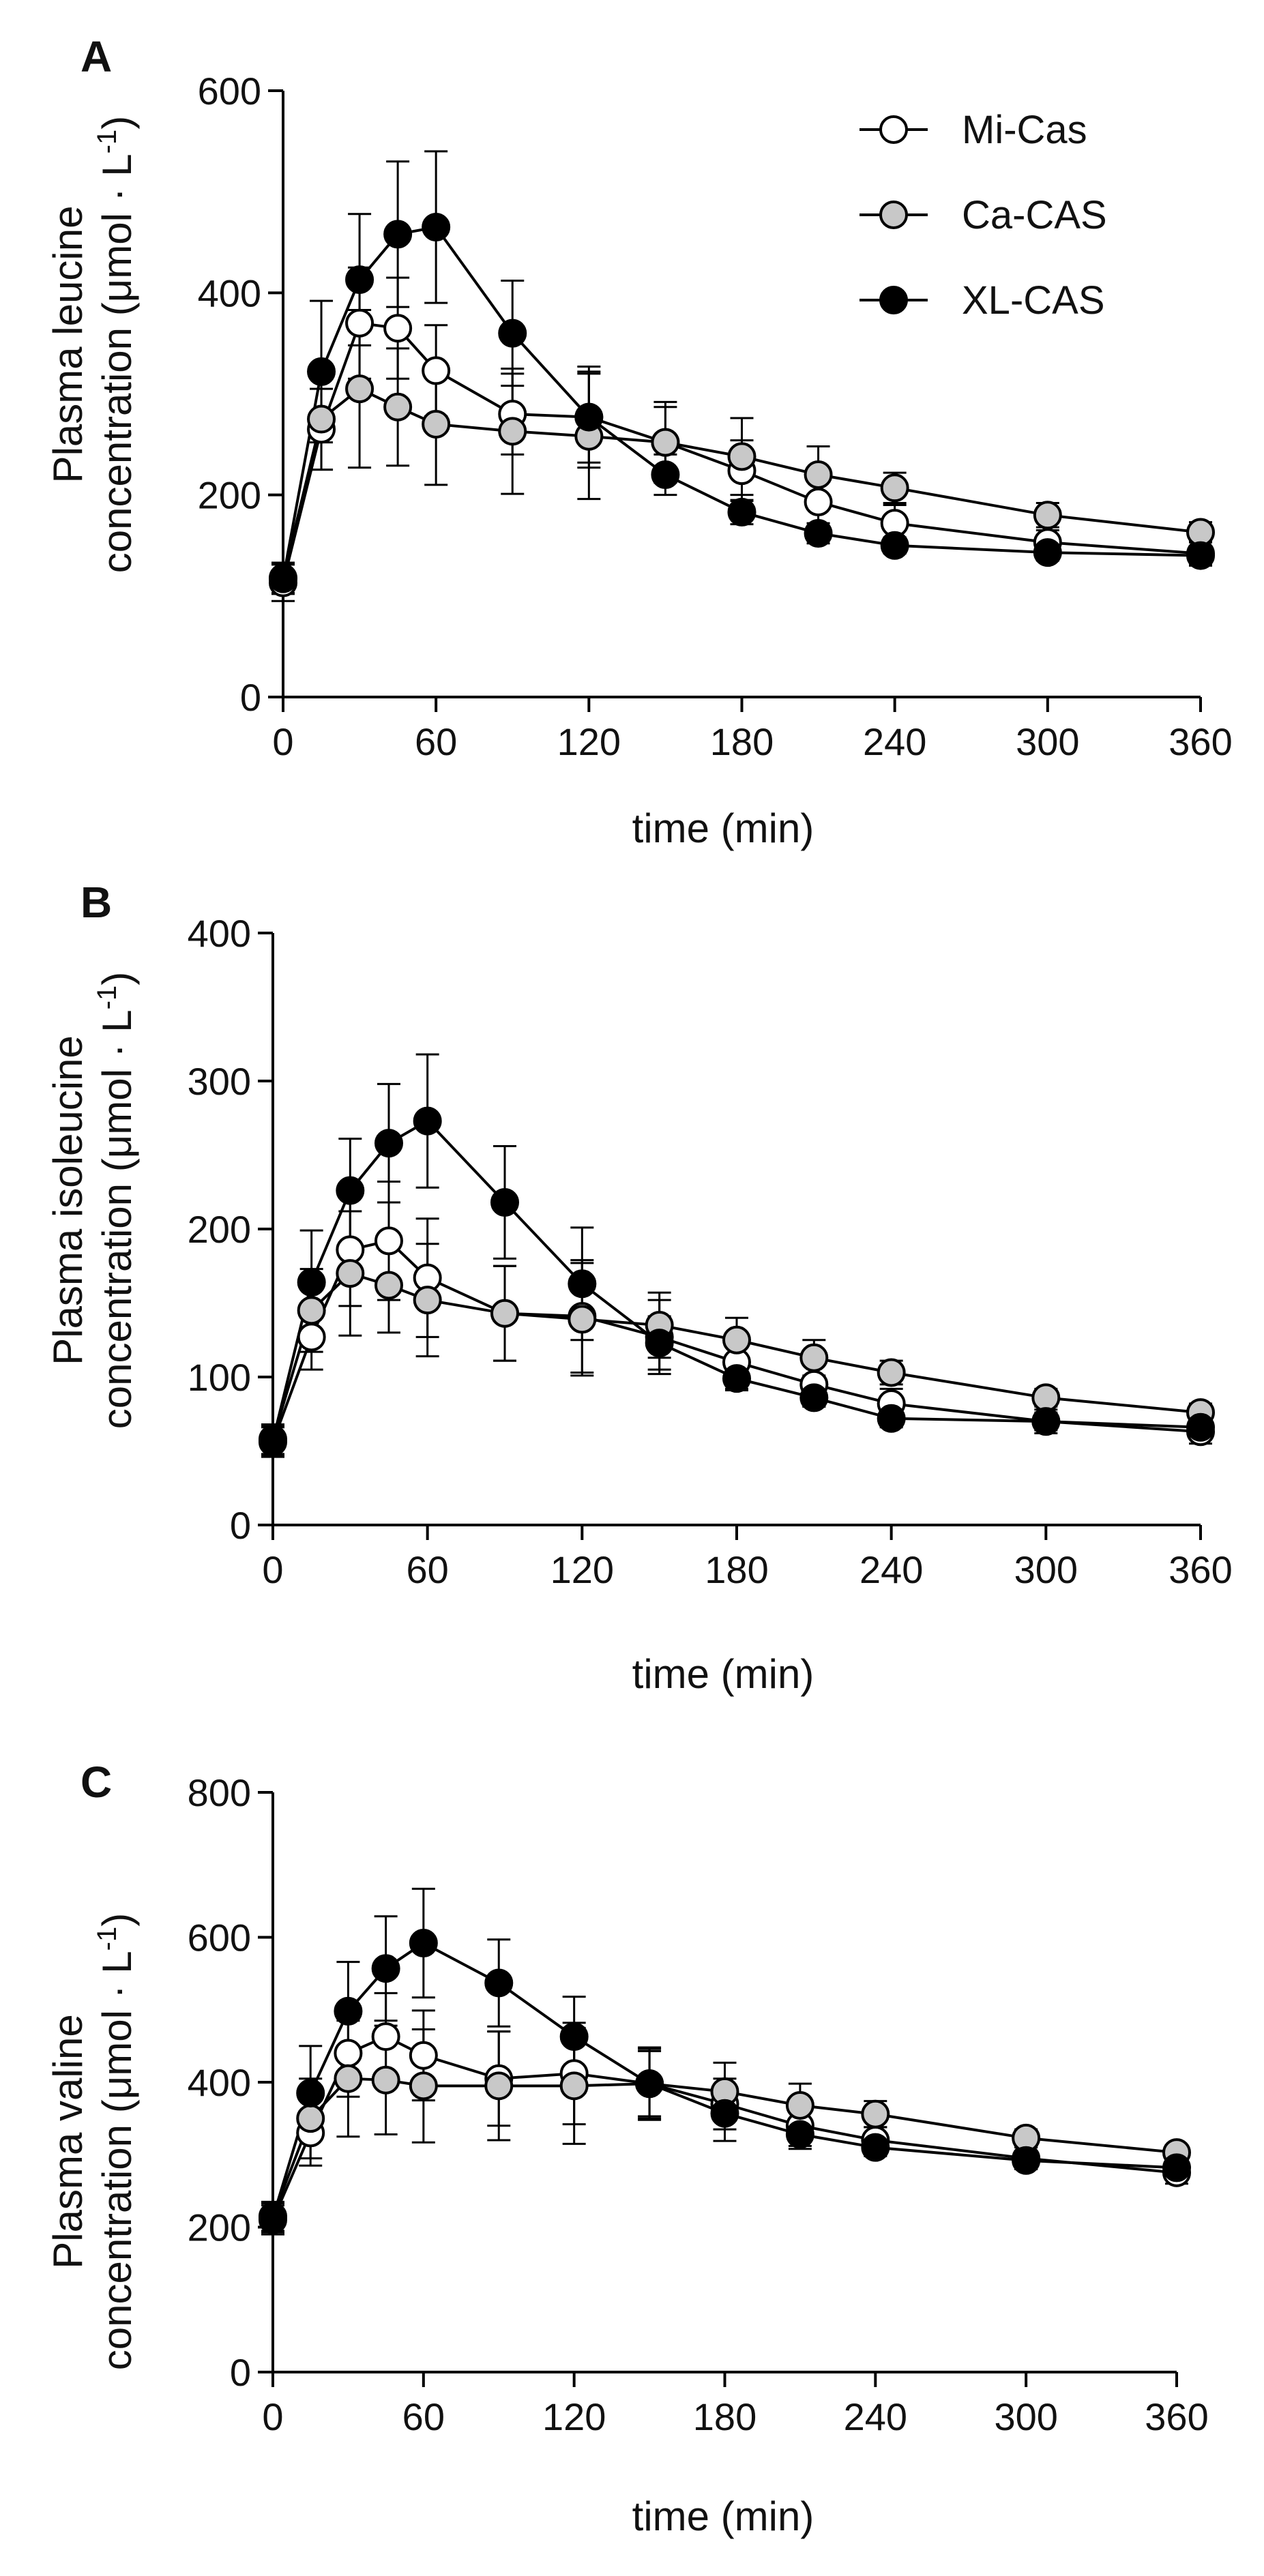  Describe the element at coordinates (1034, 215) in the screenshot. I see `legend-label: Ca-CAS` at that location.